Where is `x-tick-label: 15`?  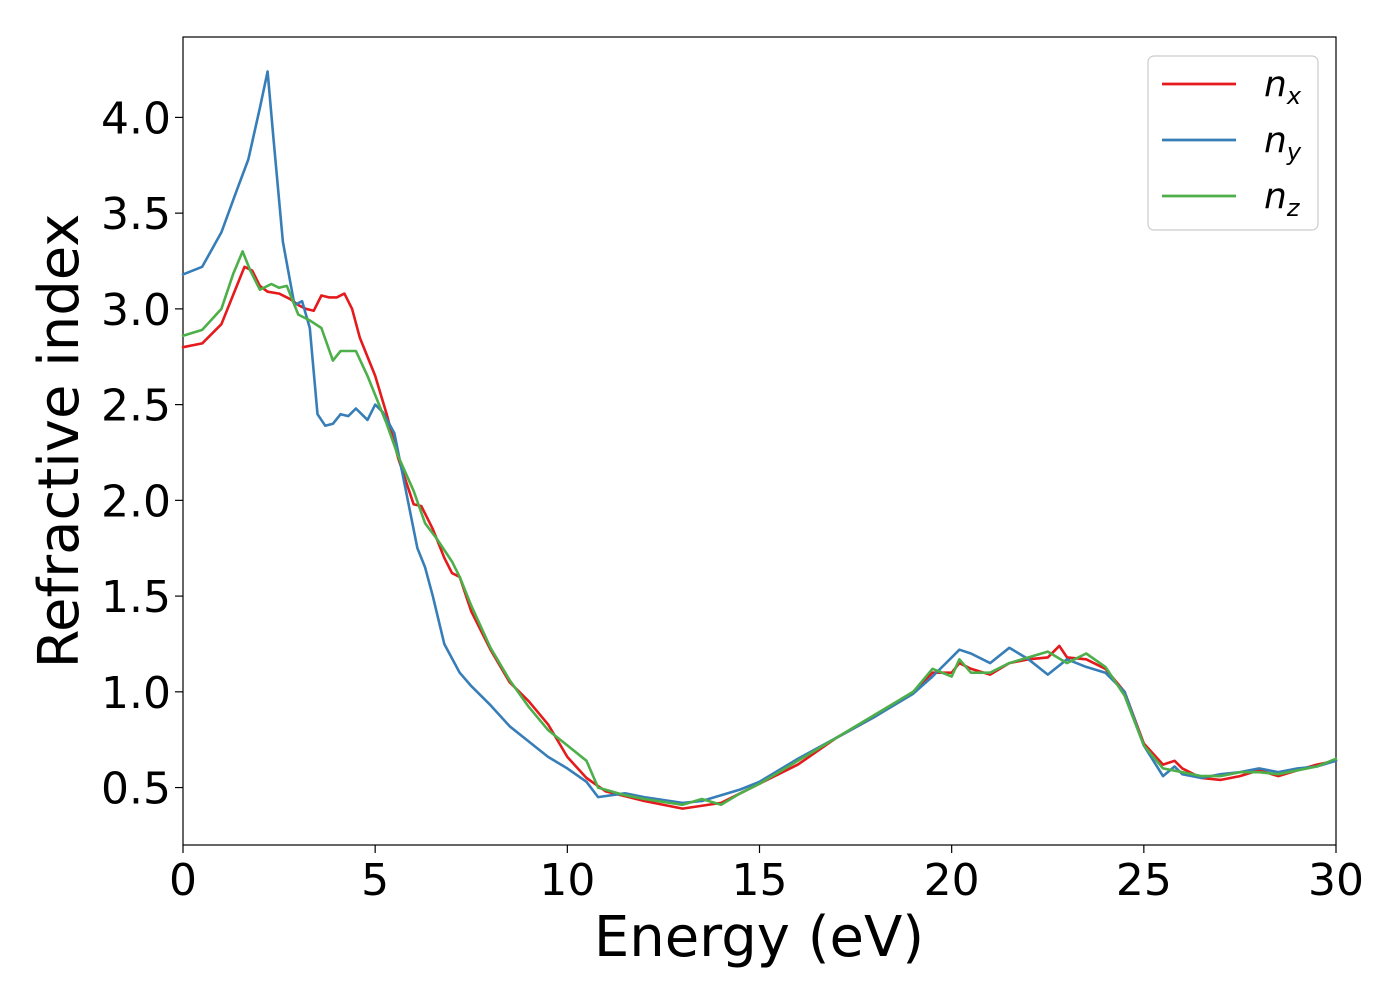 x-tick-label: 15 is located at coordinates (760, 880).